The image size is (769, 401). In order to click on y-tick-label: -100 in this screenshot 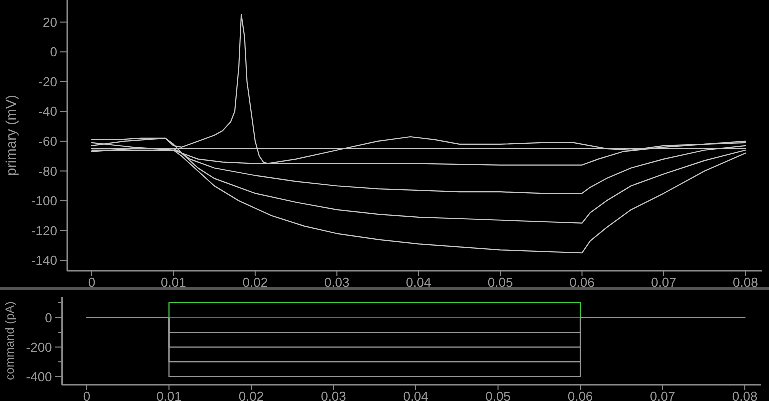, I will do `click(44, 201)`.